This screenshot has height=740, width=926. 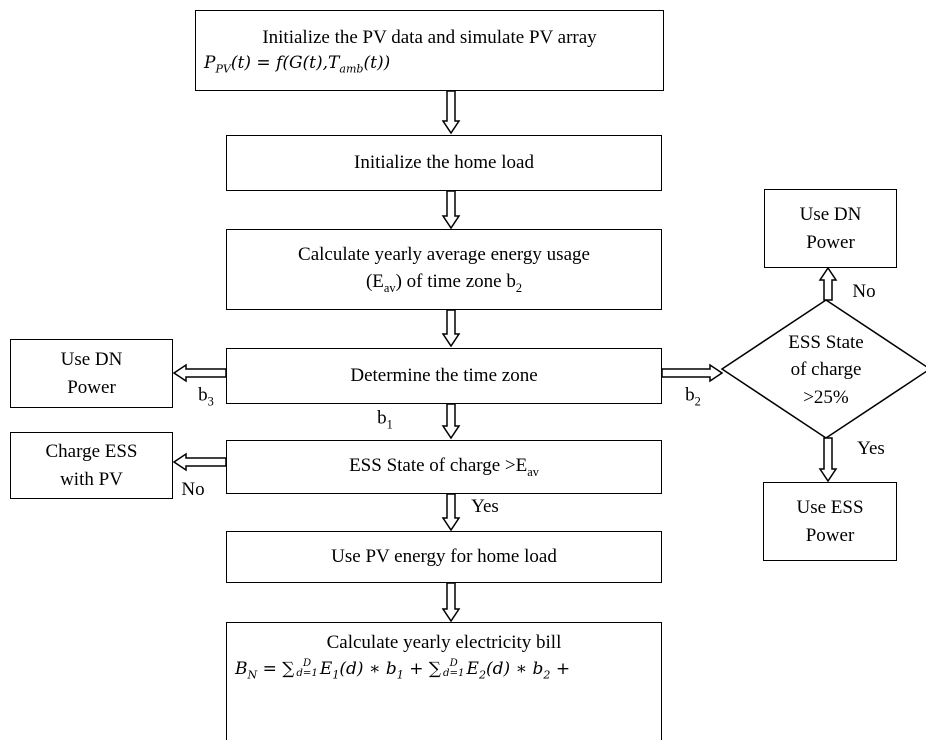 I want to click on edge-label: b3, so click(x=206, y=397).